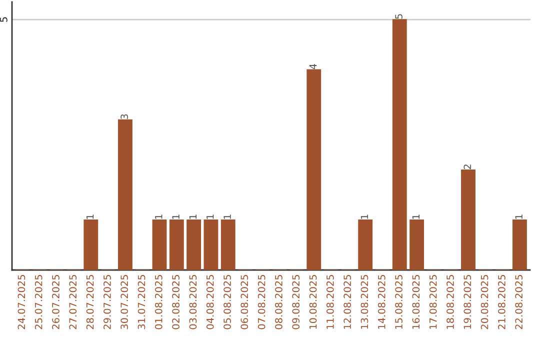  What do you see at coordinates (176, 302) in the screenshot?
I see `x-tick-label: 02.08.2025` at bounding box center [176, 302].